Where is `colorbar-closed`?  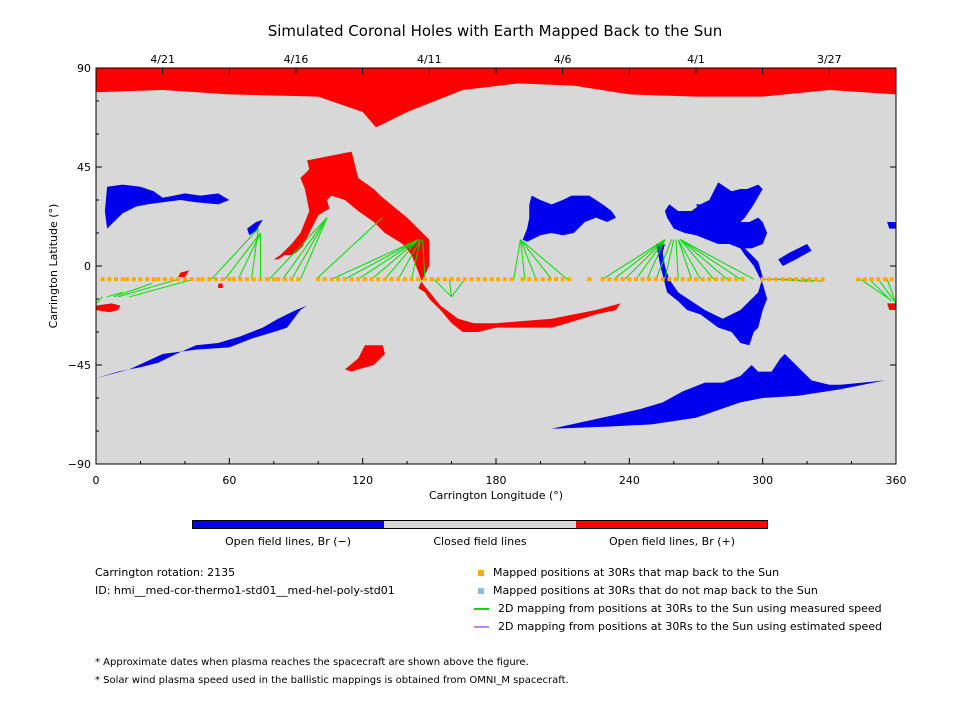 colorbar-closed is located at coordinates (480, 524).